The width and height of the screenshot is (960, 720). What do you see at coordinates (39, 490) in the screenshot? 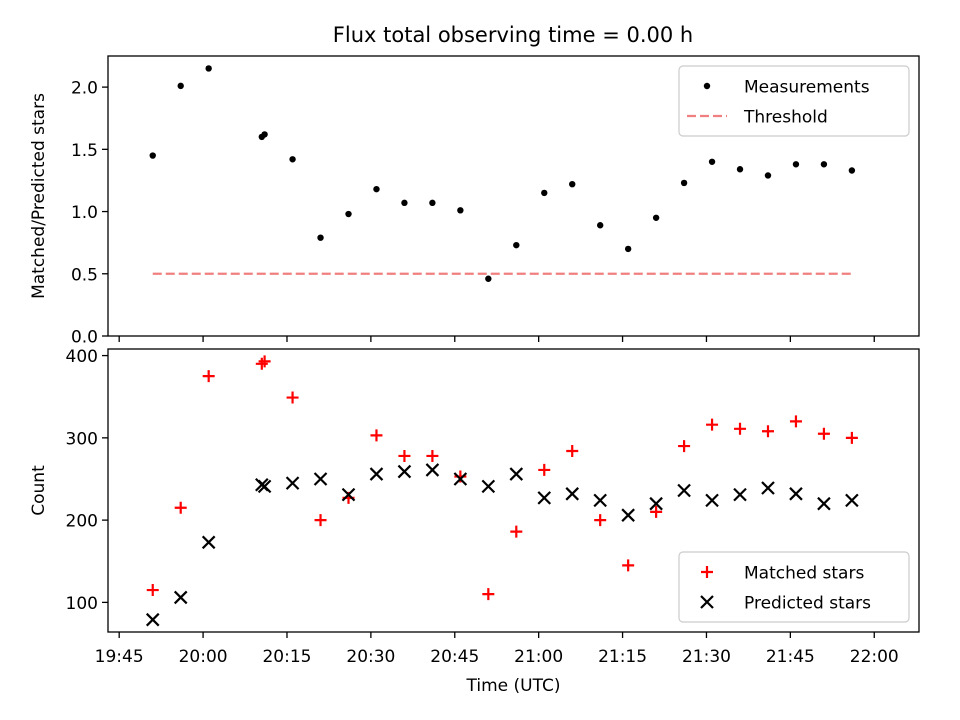
I see `y-axis-label: Count` at bounding box center [39, 490].